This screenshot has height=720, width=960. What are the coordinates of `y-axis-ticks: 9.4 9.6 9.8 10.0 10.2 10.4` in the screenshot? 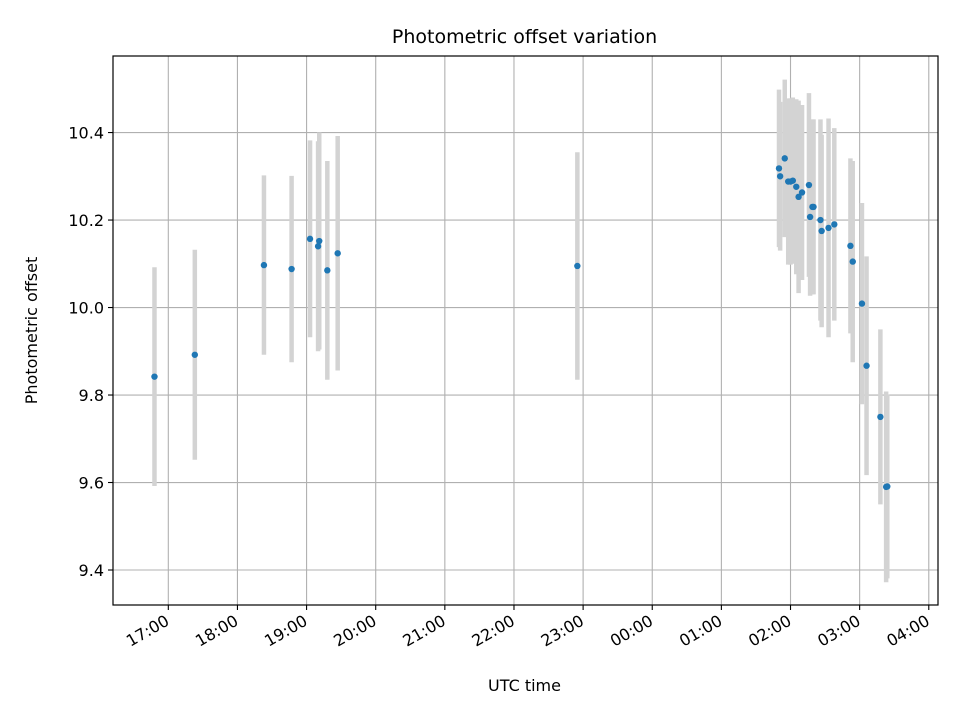 It's located at (90, 352).